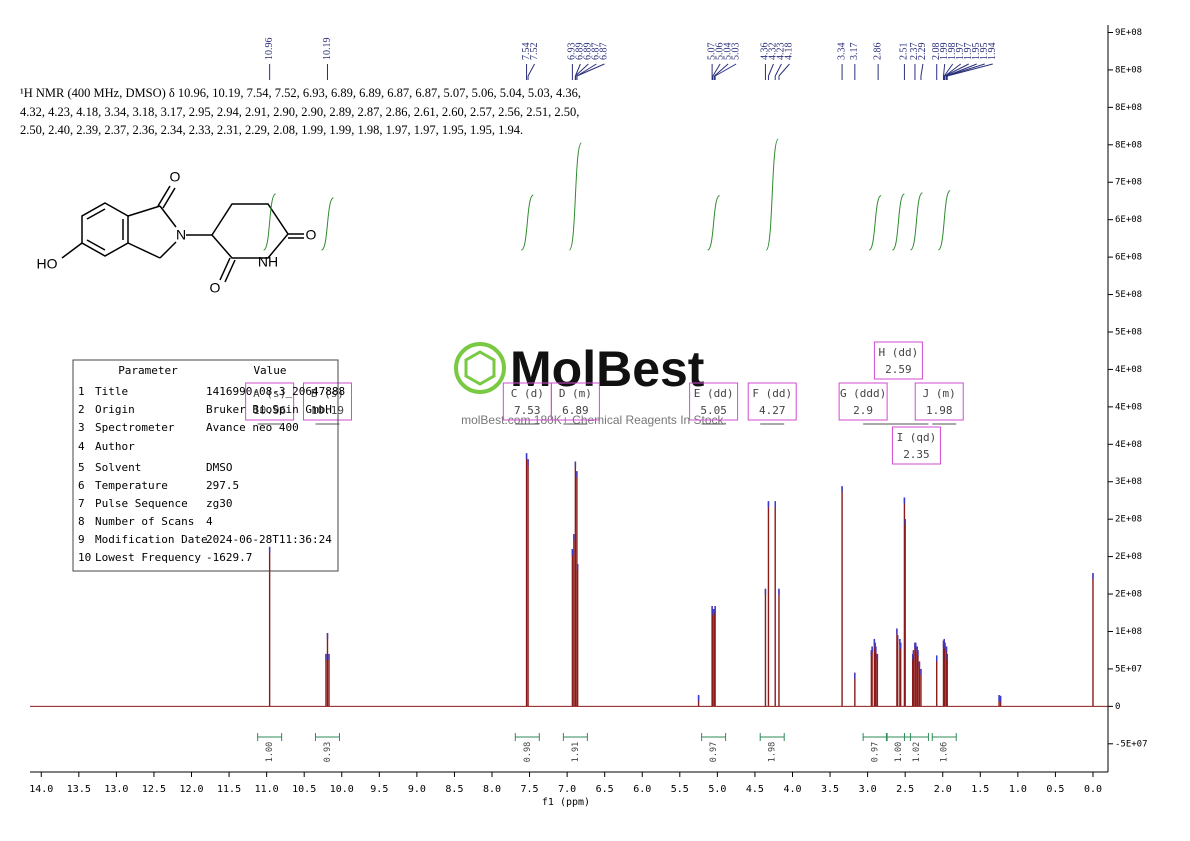  What do you see at coordinates (269, 409) in the screenshot?
I see `table-cell: Bruker BioSpin GmbH` at bounding box center [269, 409].